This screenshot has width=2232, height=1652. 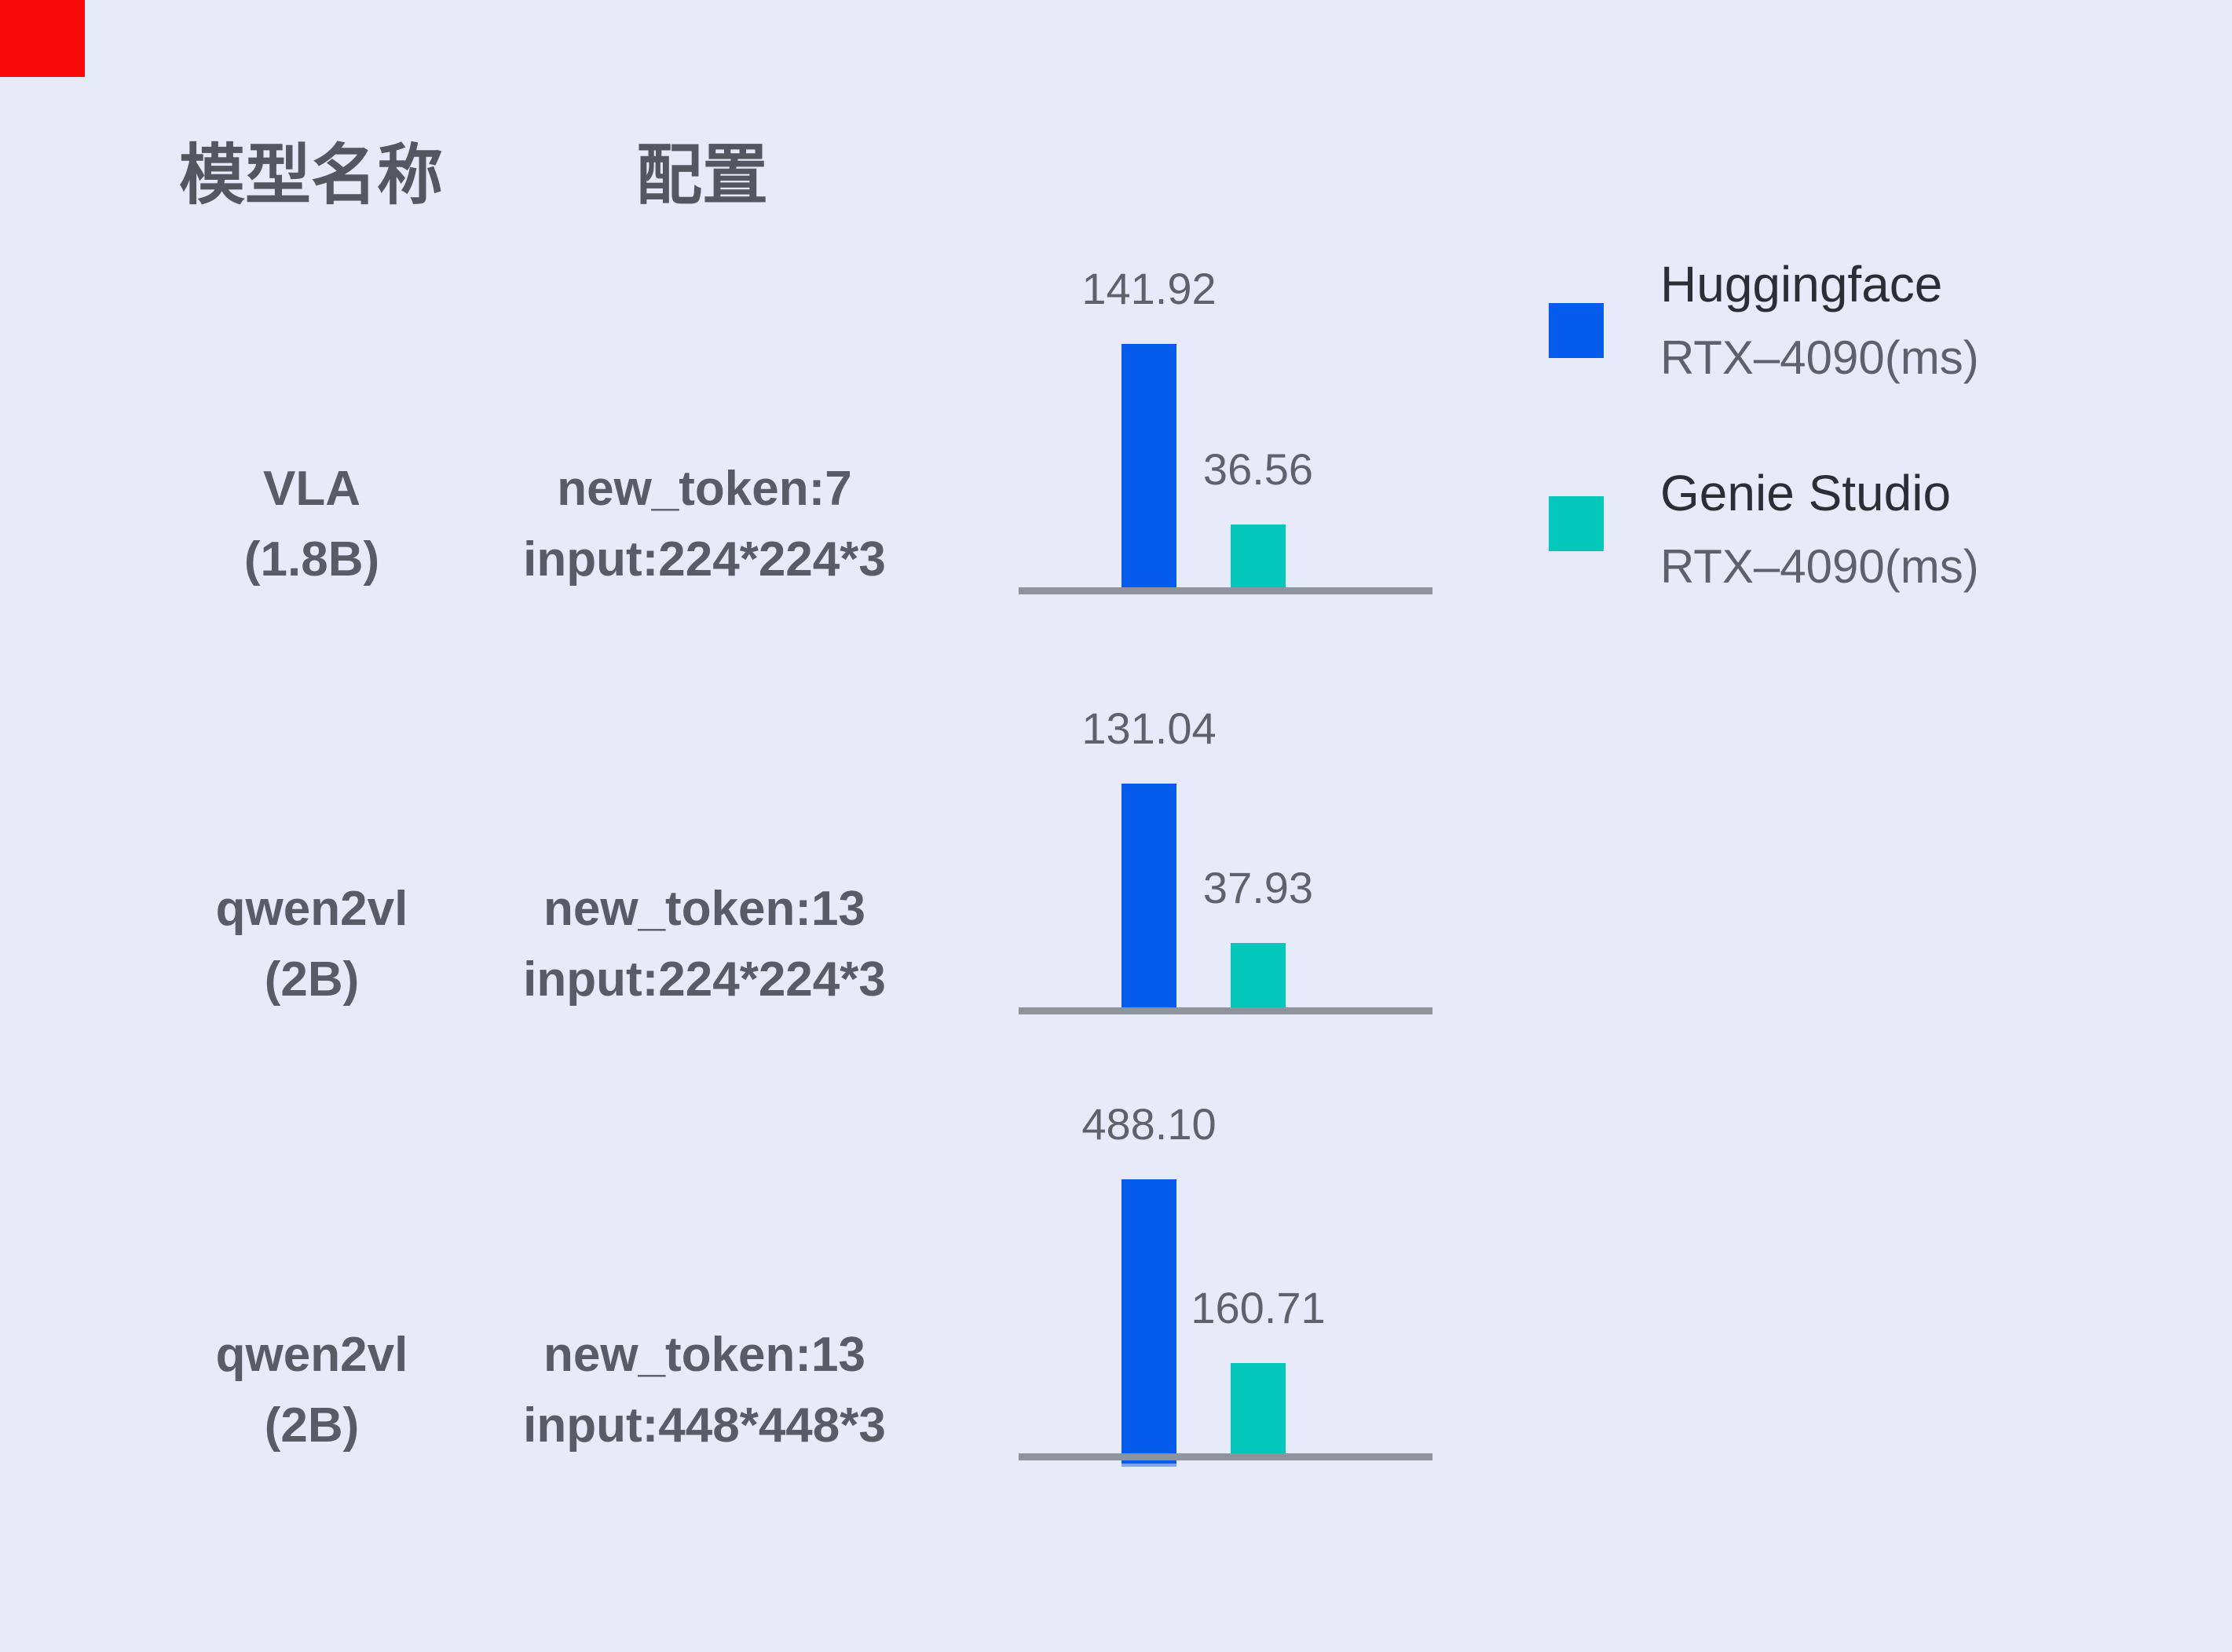 I want to click on legend-item-huggingface: Huggingface RTX–4090(ms), so click(x=1764, y=320).